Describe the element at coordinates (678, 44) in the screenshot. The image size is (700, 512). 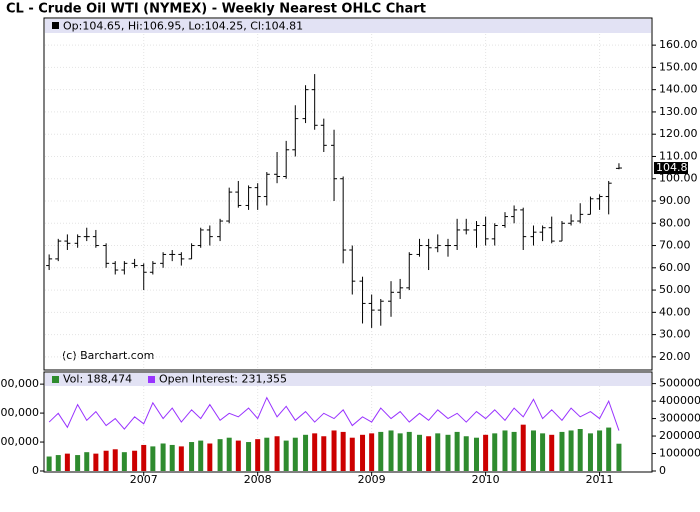
I see `y-tick-label: 160.00` at that location.